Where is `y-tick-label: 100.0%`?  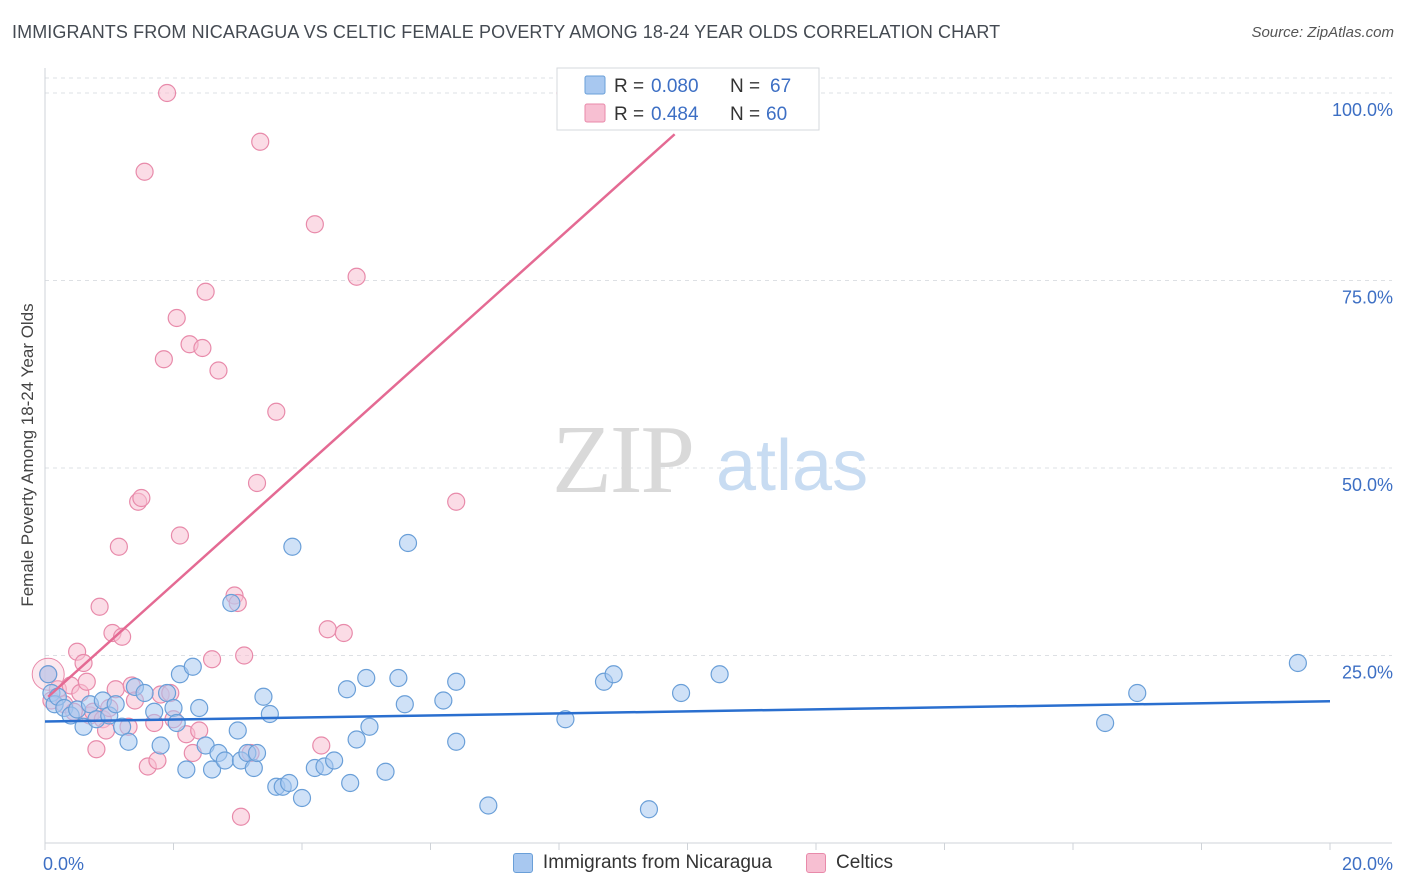 y-tick-label: 100.0% is located at coordinates (1362, 110).